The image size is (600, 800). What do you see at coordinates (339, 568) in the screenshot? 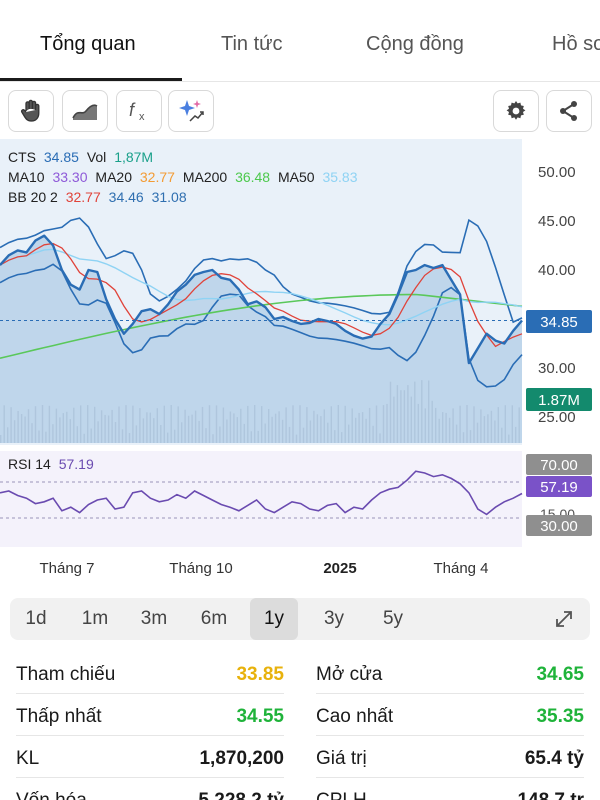
I see `x-tick-2025: 2025` at bounding box center [339, 568].